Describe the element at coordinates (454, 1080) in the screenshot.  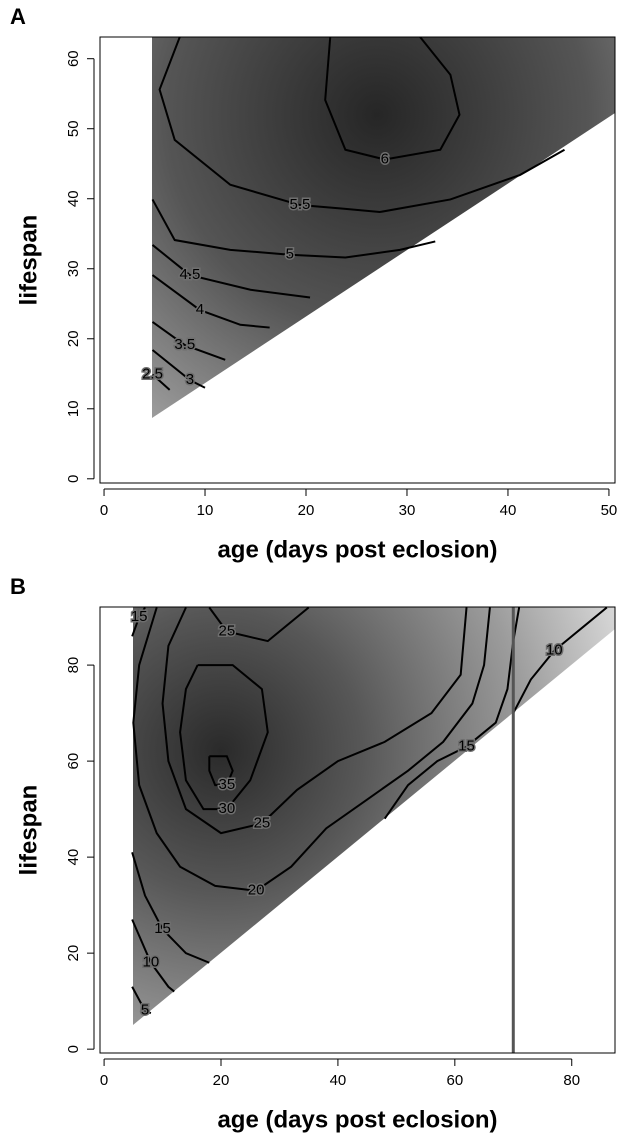
I see `x-tick-label: 60` at that location.